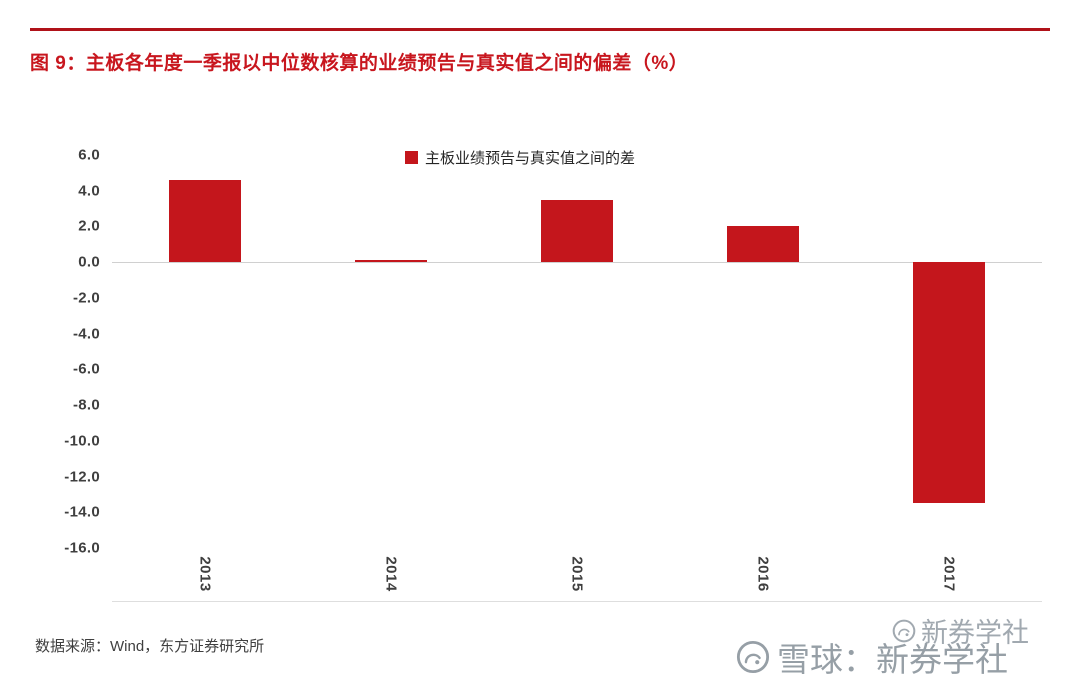  I want to click on legend-swatch, so click(411, 157).